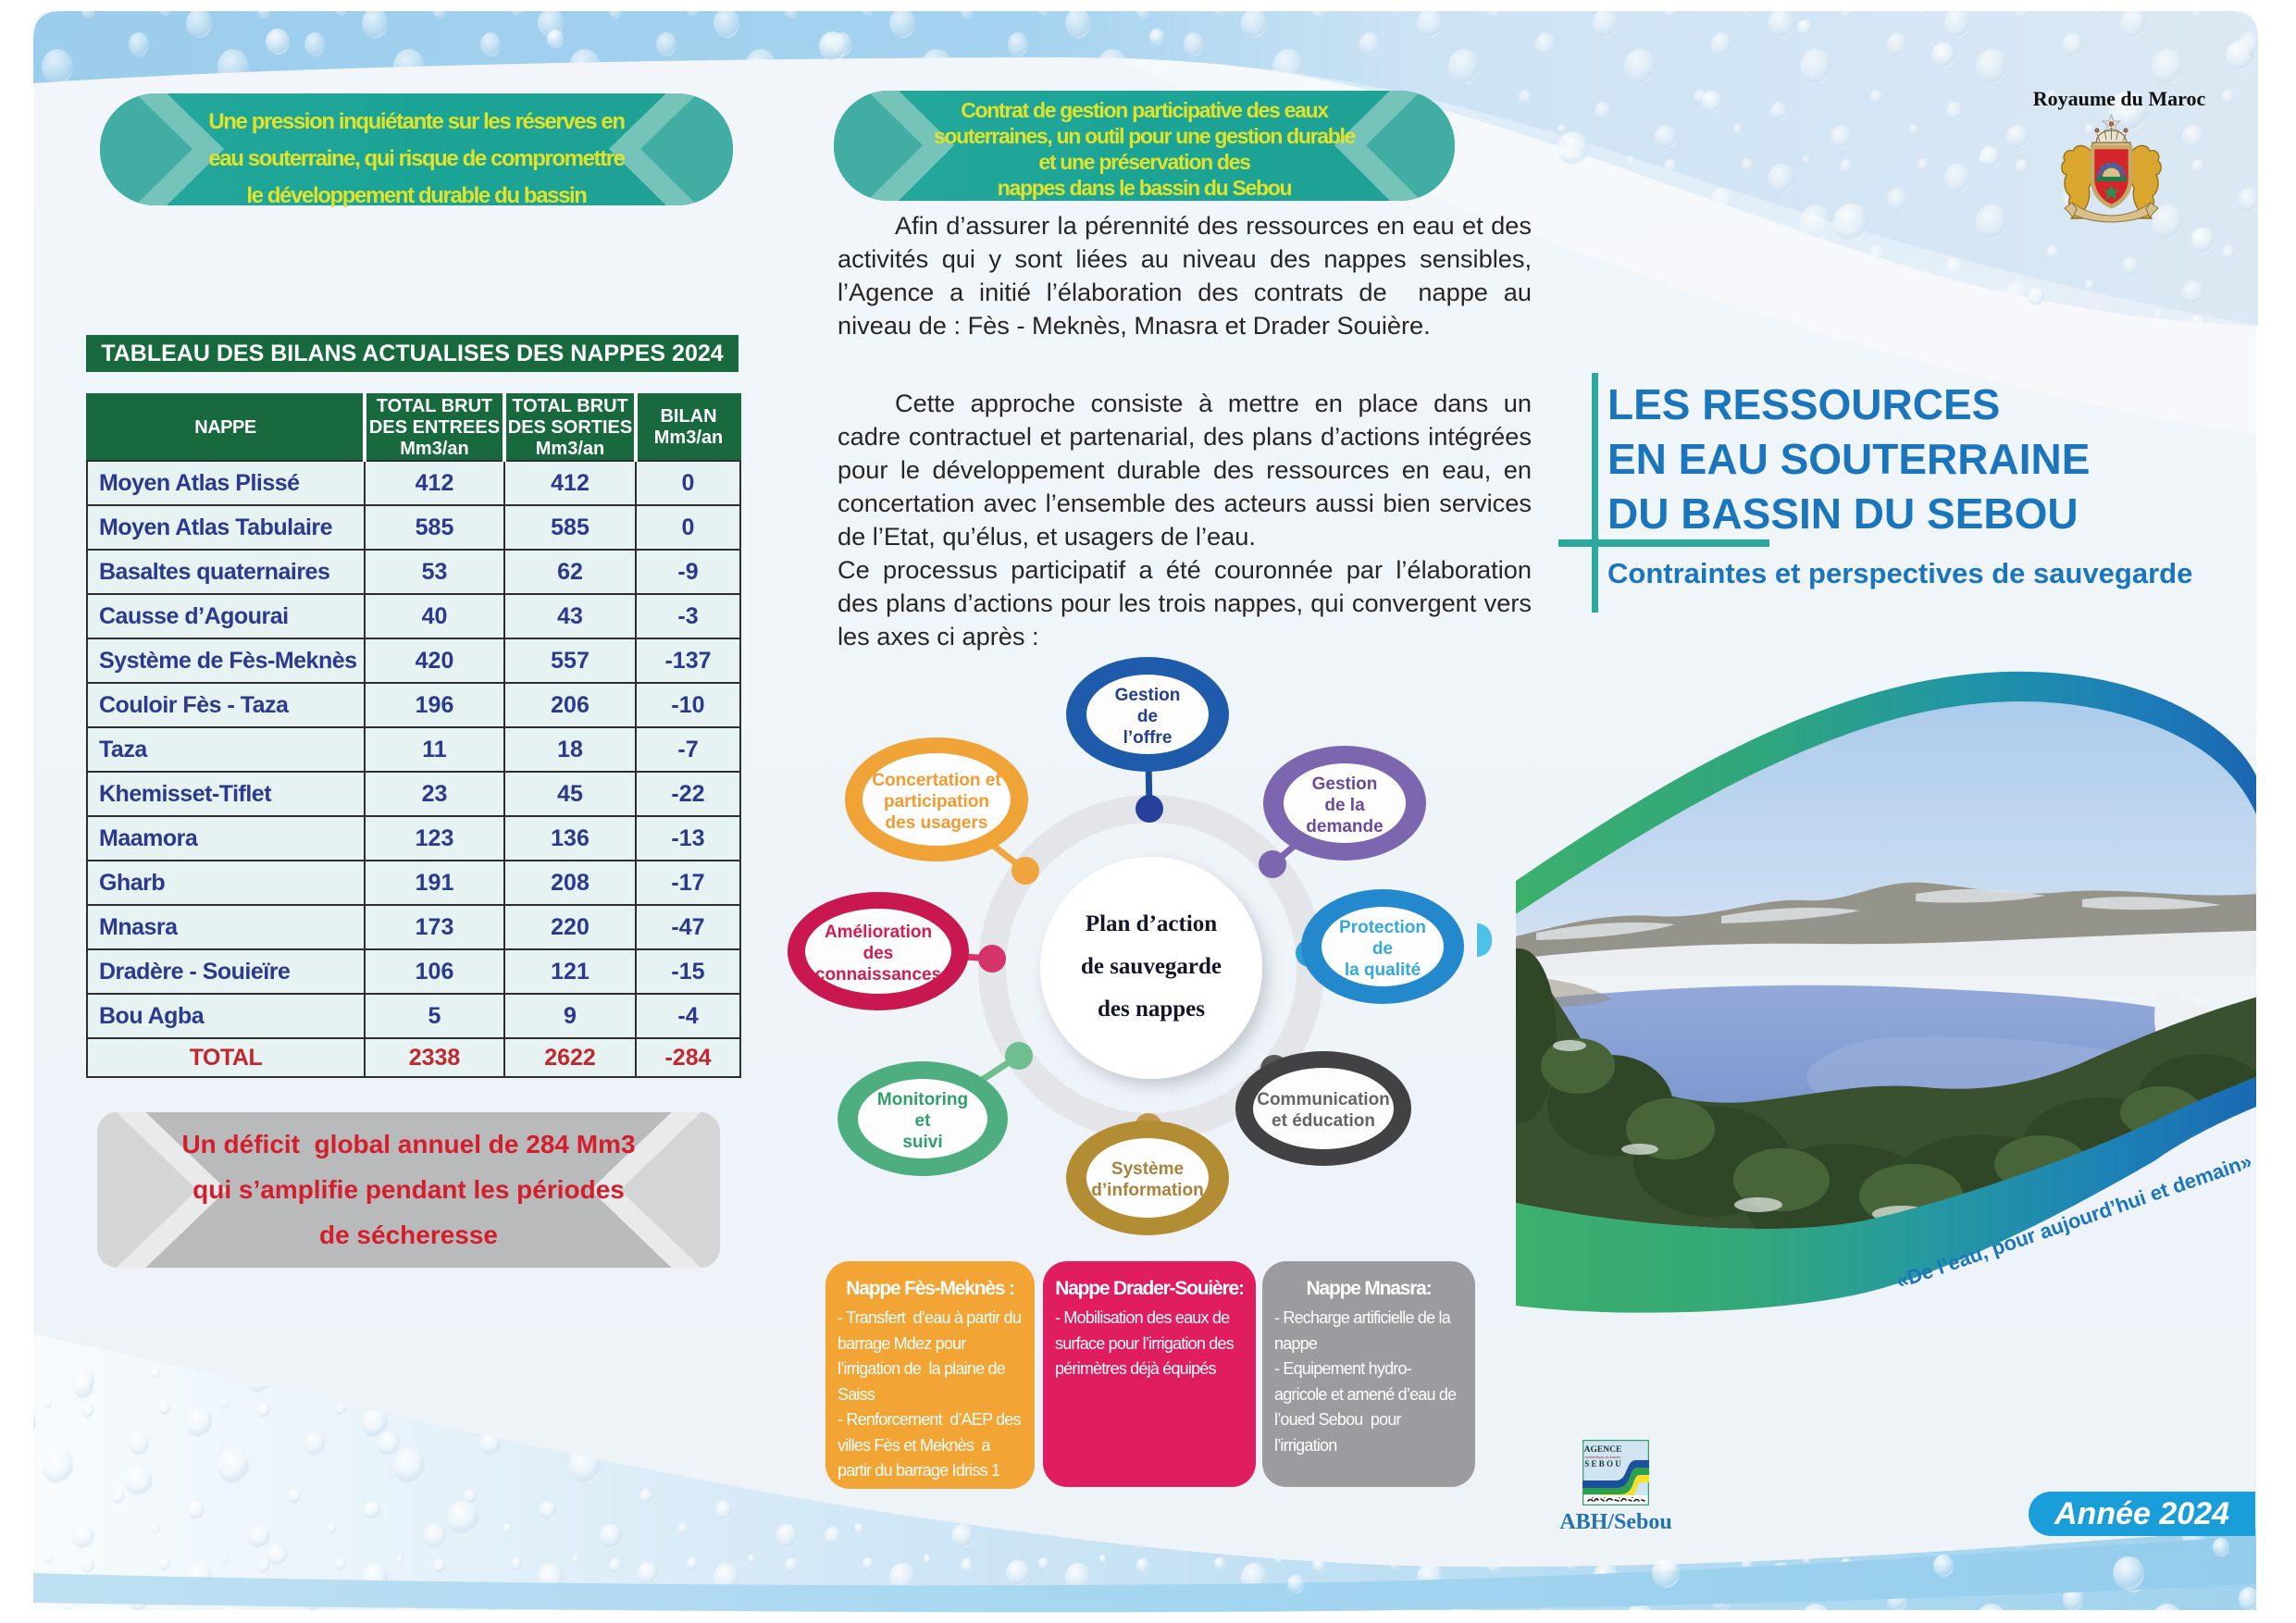 The width and height of the screenshot is (2296, 1623). What do you see at coordinates (937, 823) in the screenshot?
I see `svg-text: des usagers` at bounding box center [937, 823].